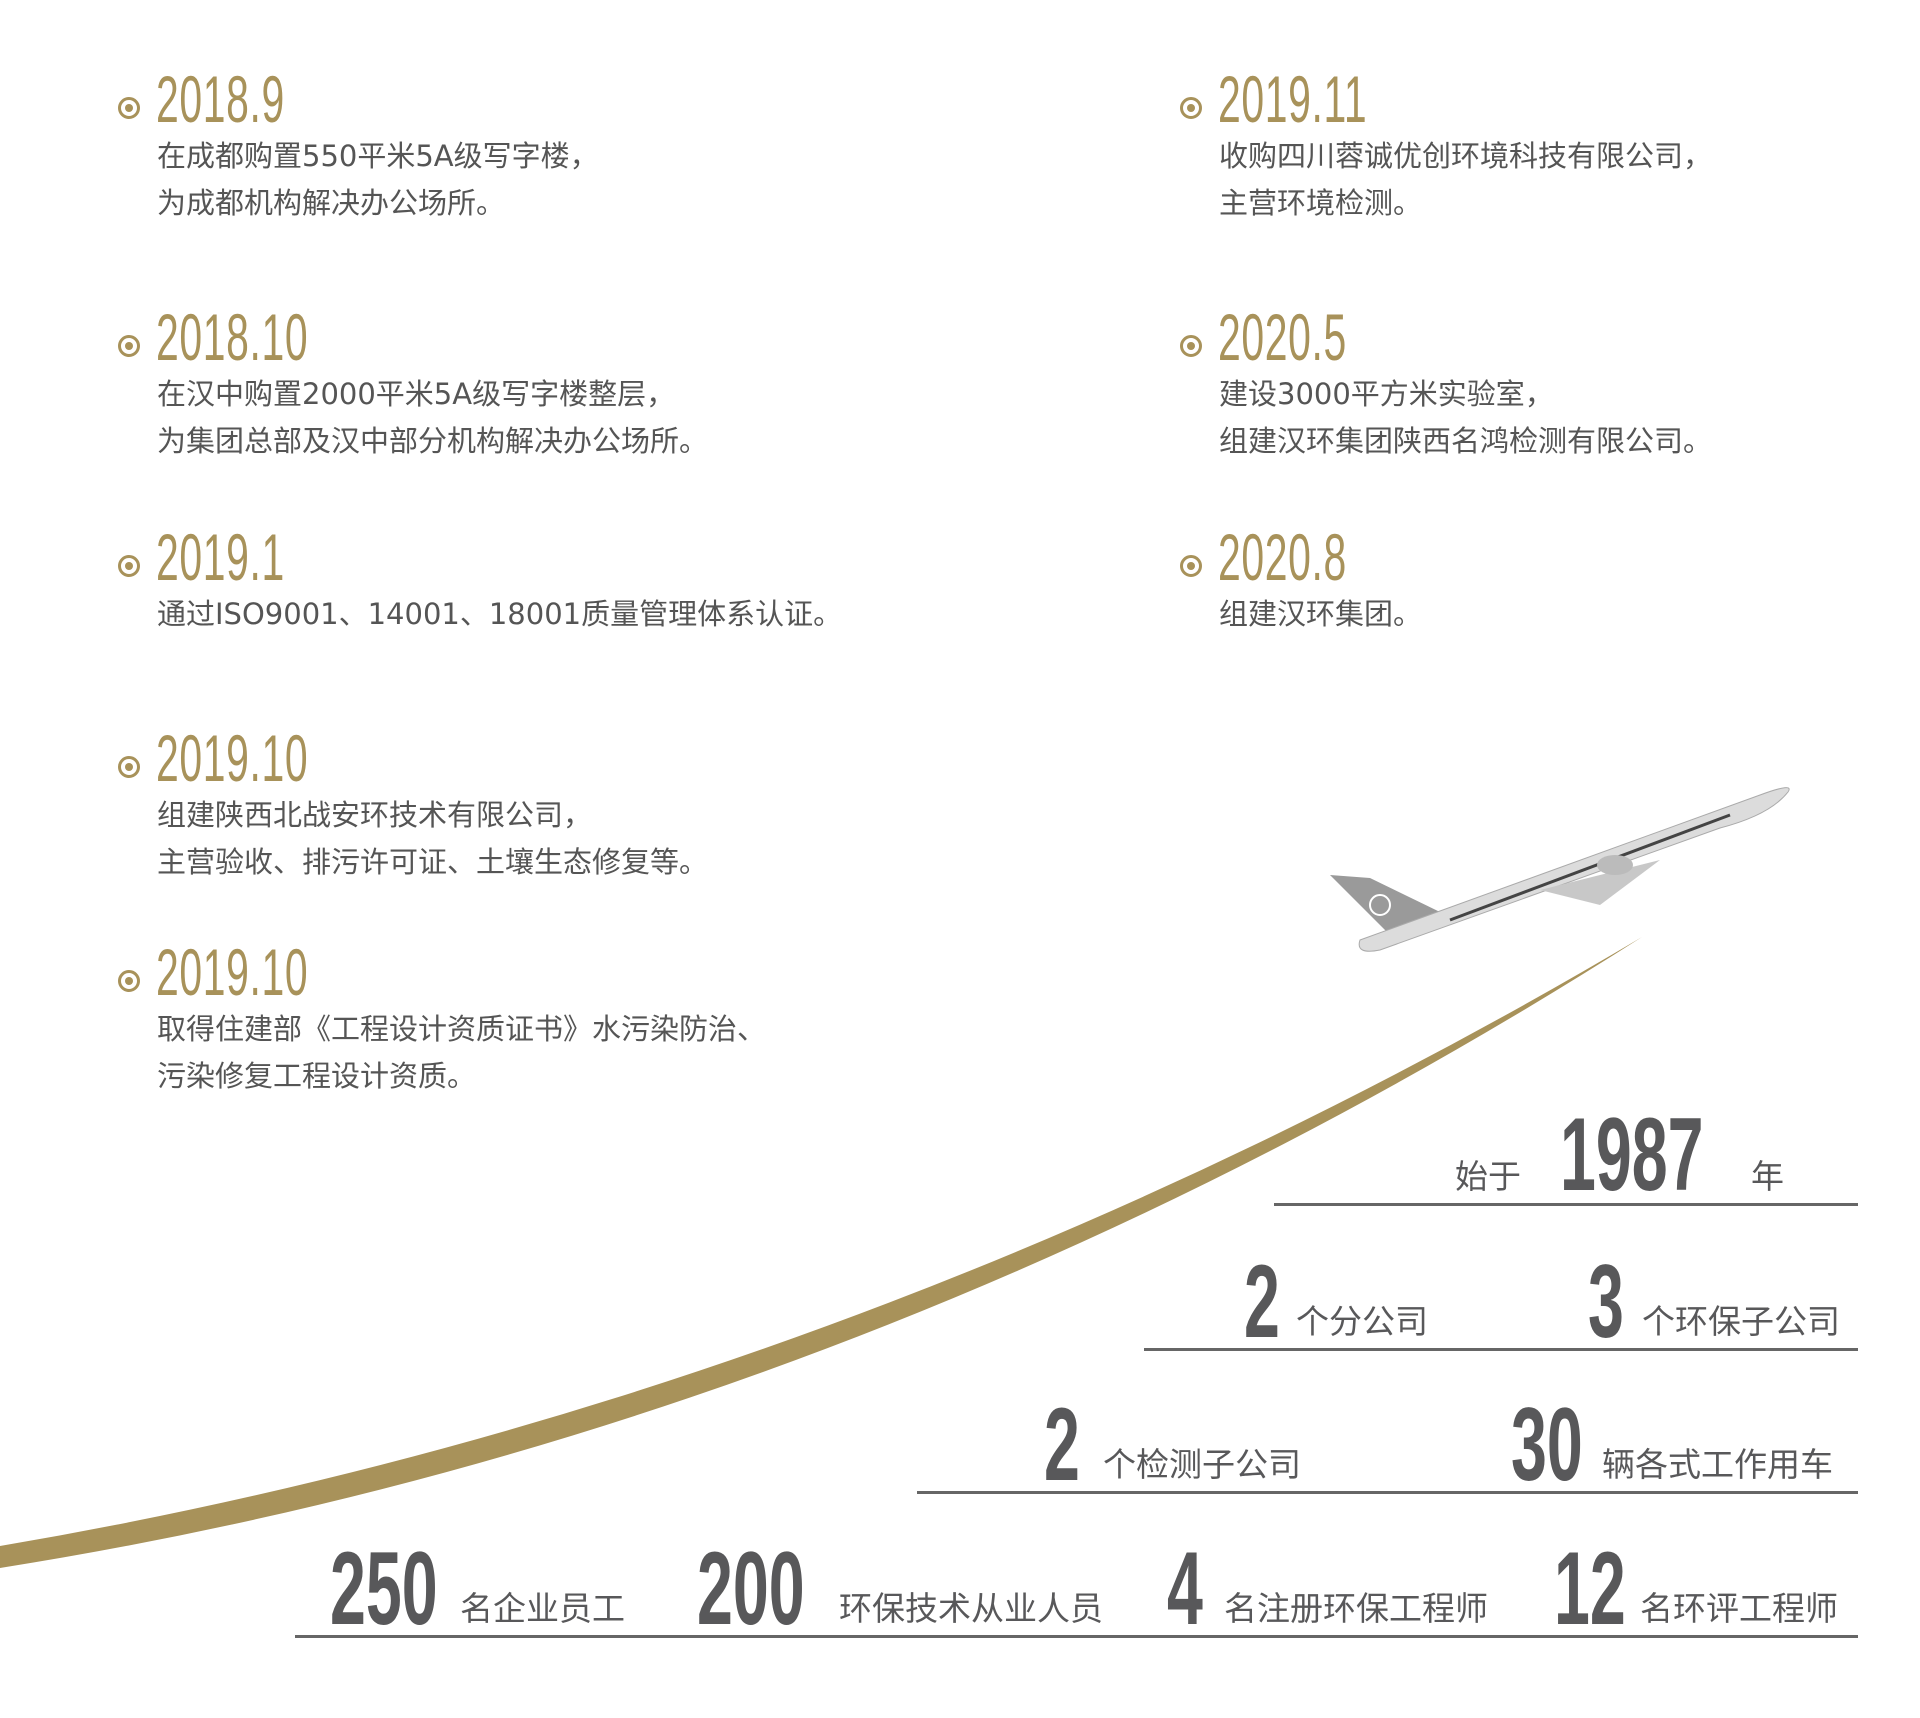  What do you see at coordinates (432, 839) in the screenshot?
I see `timeline-description: 组建陕西北战安环技术有限公司， 主营验收、排污许可证、土壤生态修复等。` at bounding box center [432, 839].